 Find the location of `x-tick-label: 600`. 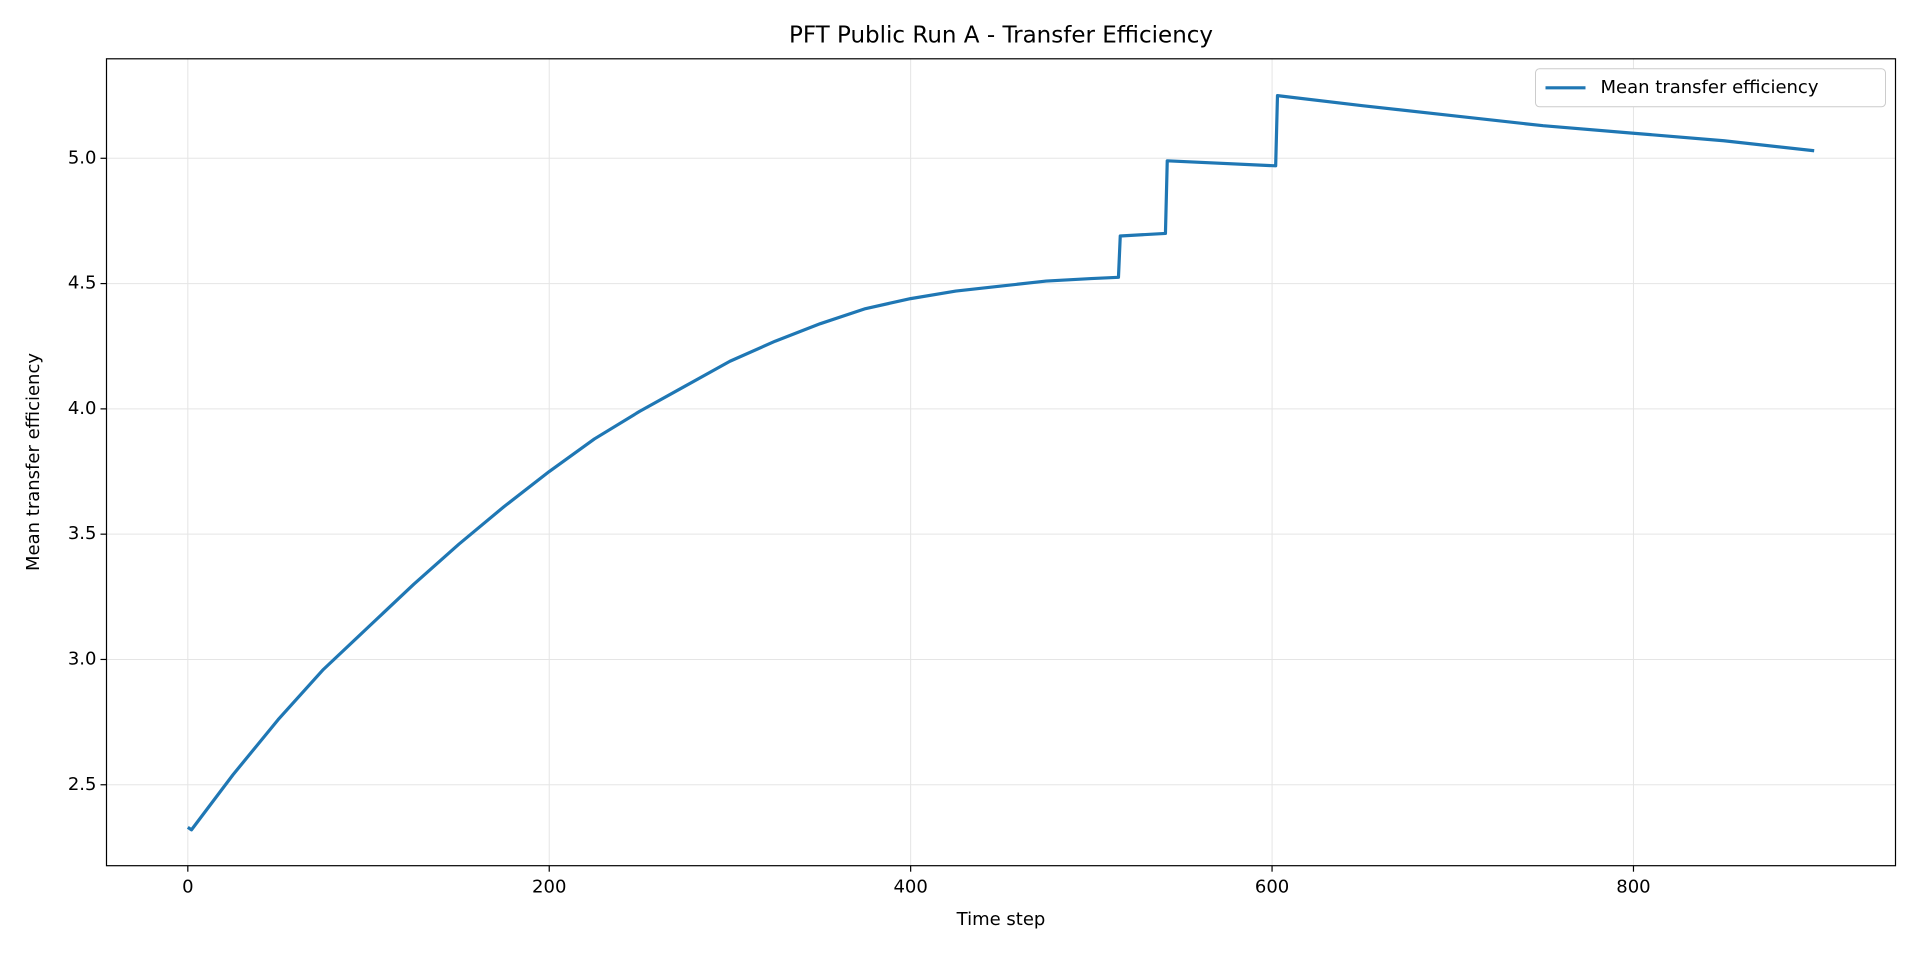

x-tick-label: 600 is located at coordinates (1272, 887).